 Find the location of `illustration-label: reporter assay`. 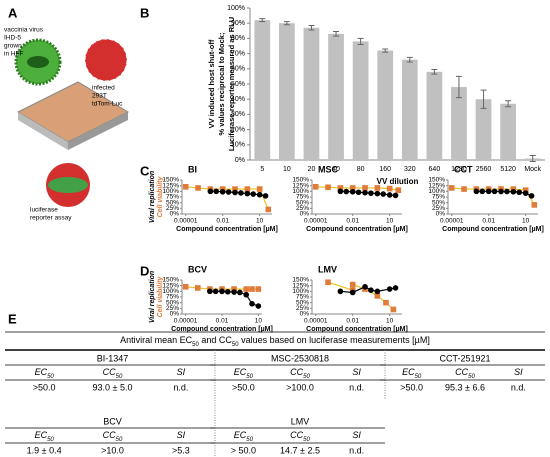

illustration-label: reporter assay is located at coordinates (51, 218).